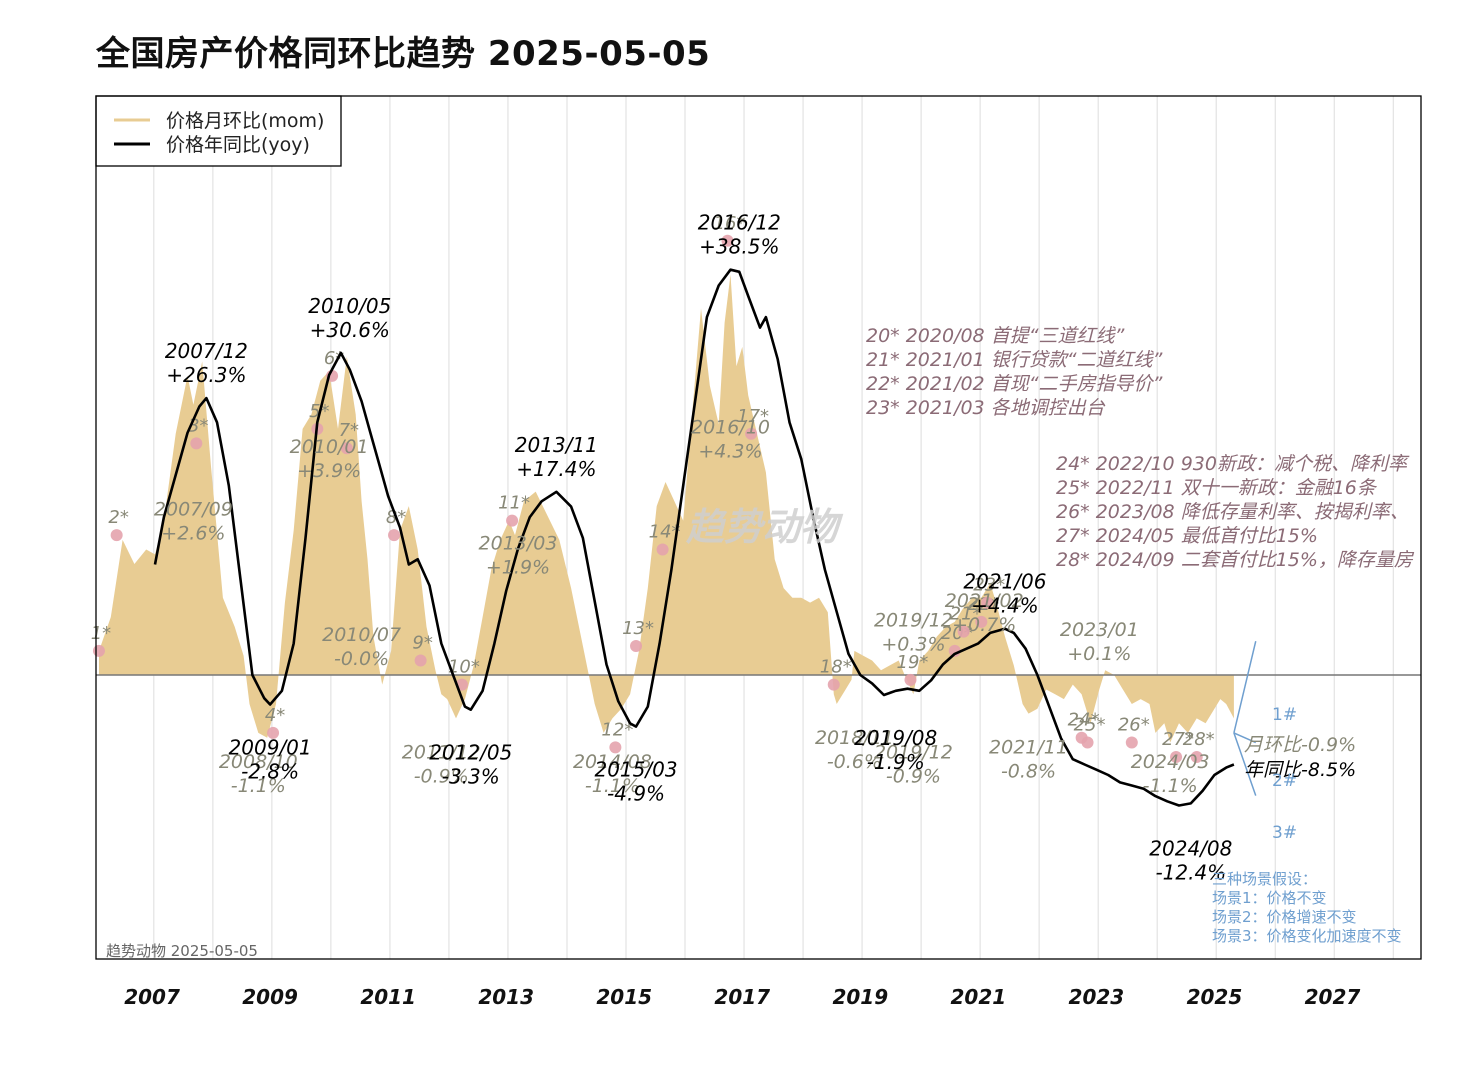 The image size is (1471, 1080). Describe the element at coordinates (665, 532) in the screenshot. I see `event-marker-label-14: 14*` at that location.